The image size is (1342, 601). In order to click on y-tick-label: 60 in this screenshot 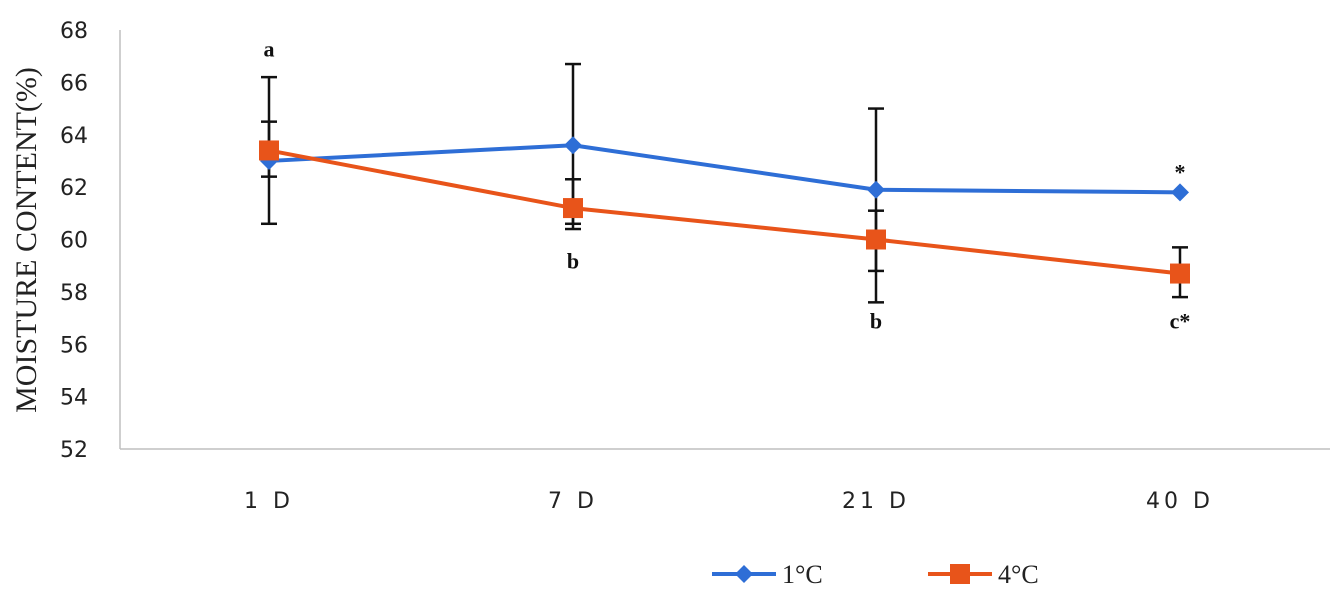, I will do `click(74, 241)`.